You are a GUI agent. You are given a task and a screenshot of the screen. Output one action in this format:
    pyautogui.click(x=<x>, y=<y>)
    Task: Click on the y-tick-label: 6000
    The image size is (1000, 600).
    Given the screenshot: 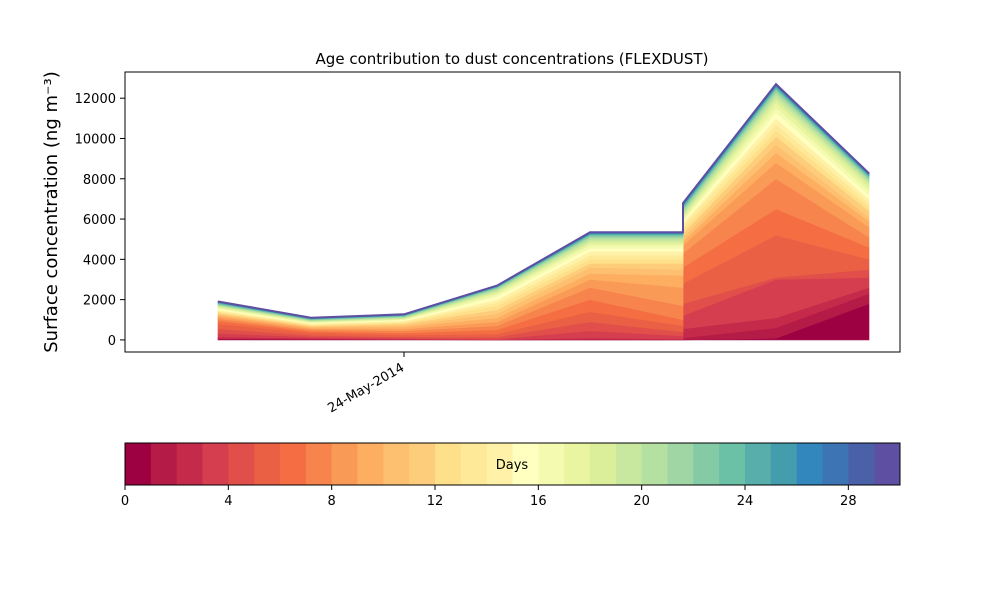 What is the action you would take?
    pyautogui.click(x=99, y=220)
    